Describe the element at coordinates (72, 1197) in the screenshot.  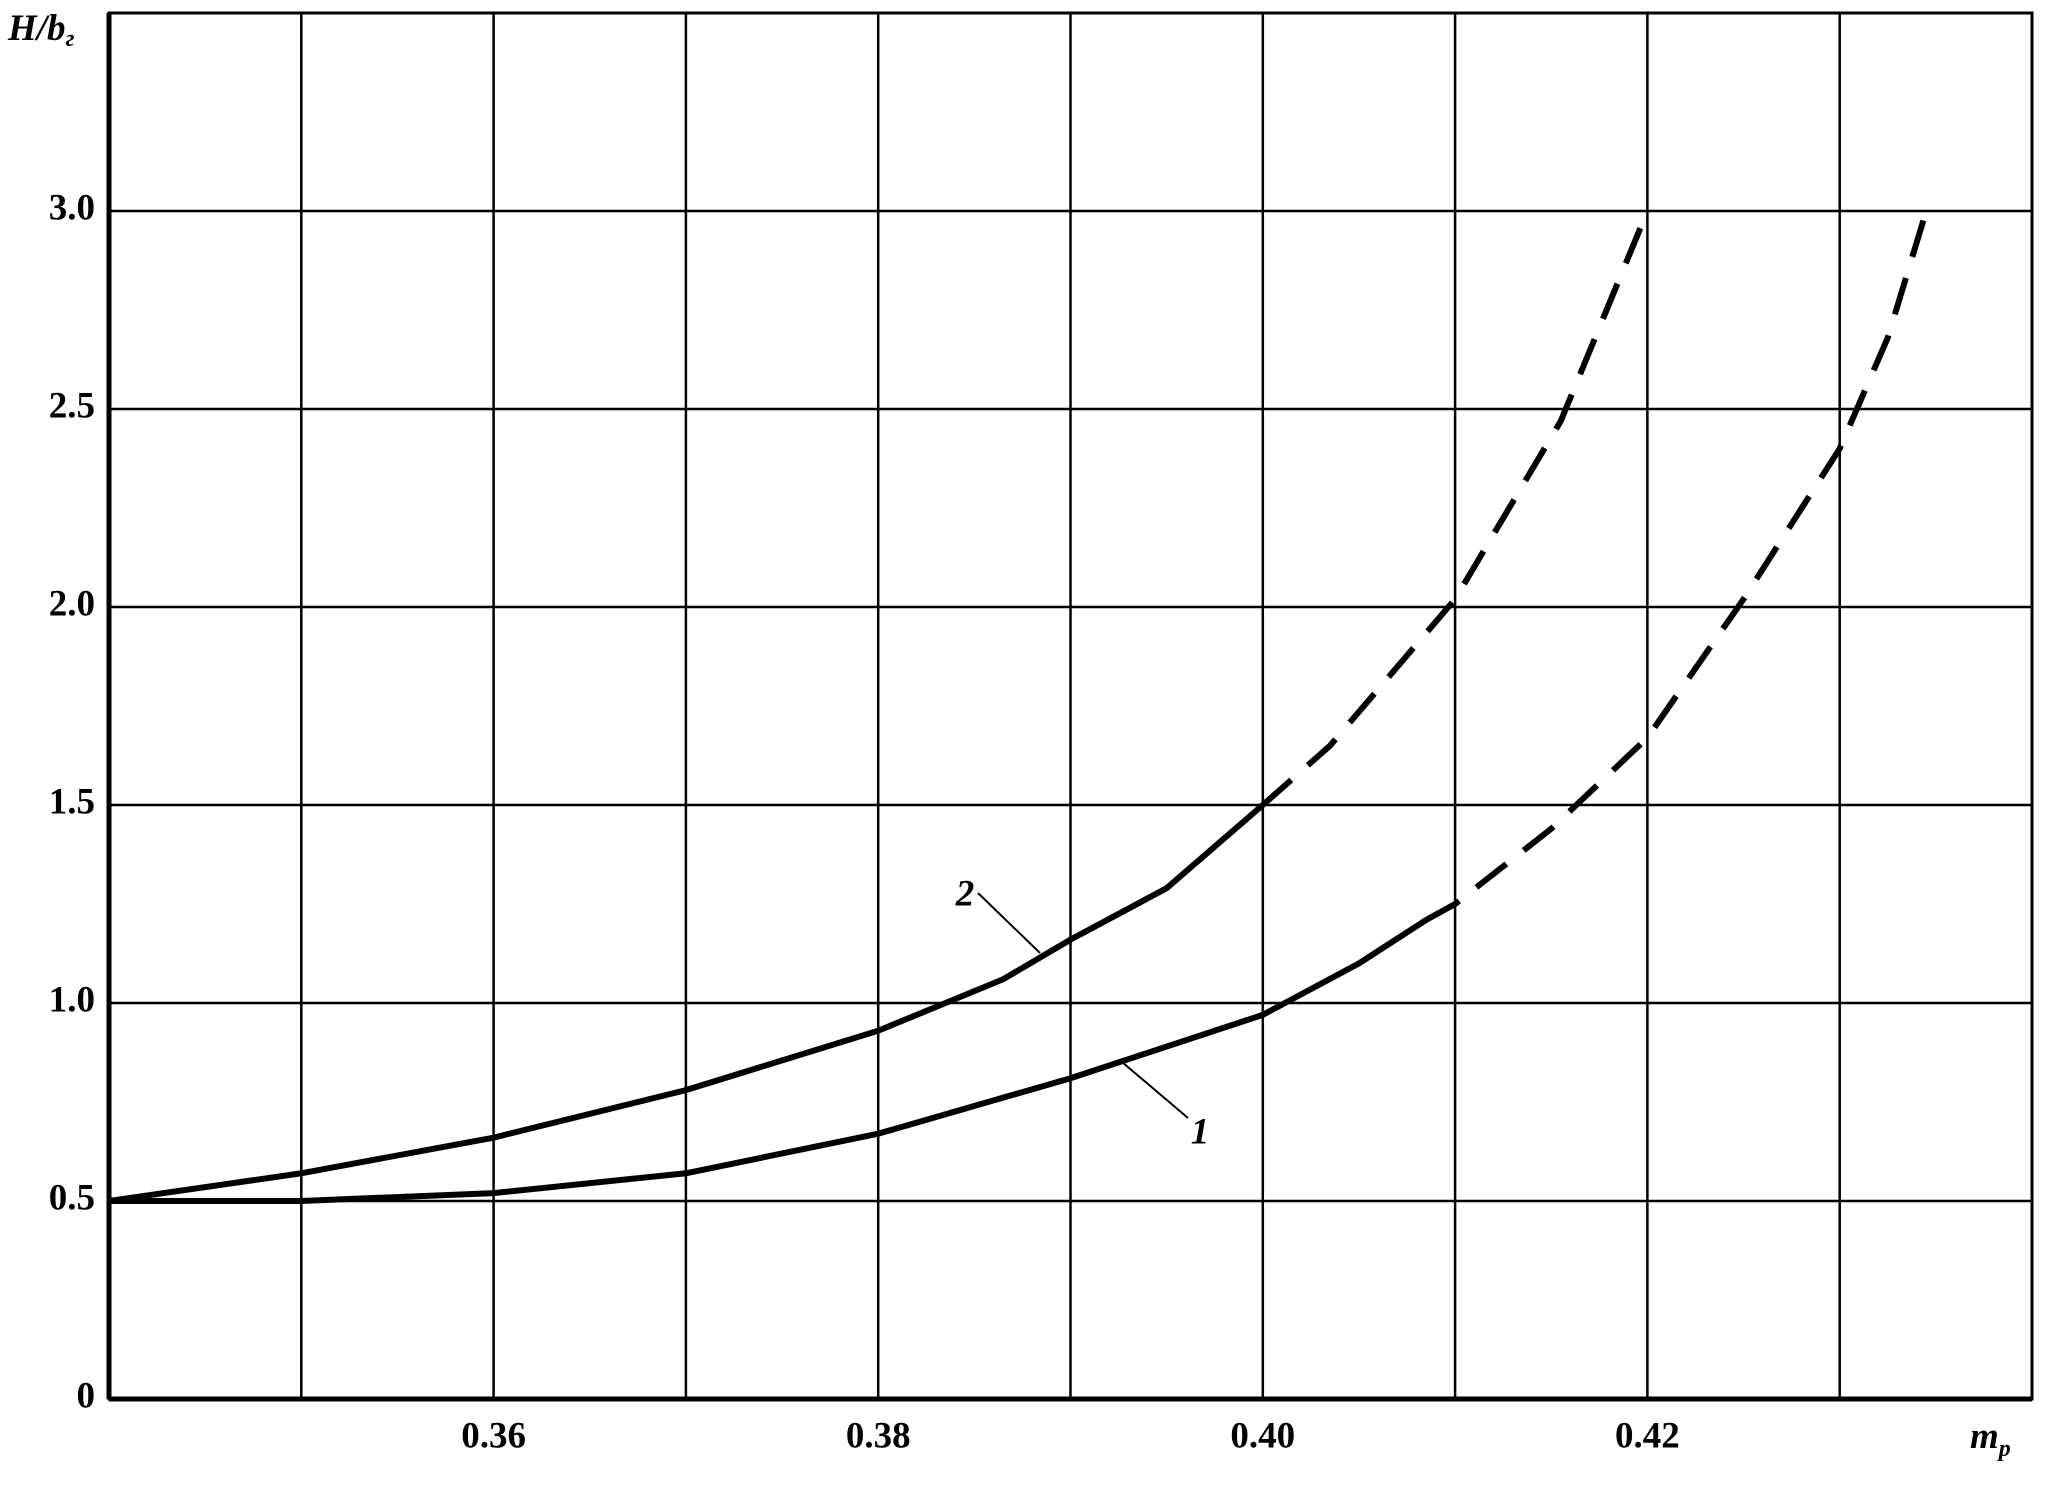
I see `y-tick-label: 0.5` at that location.